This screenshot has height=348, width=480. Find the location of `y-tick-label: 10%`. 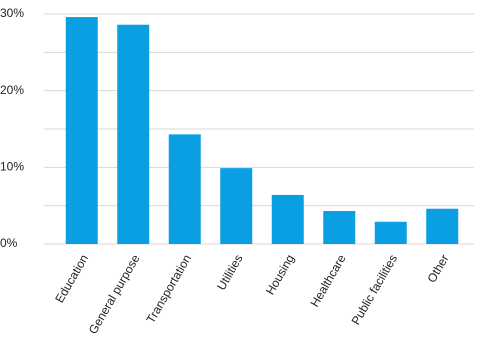

y-tick-label: 10% is located at coordinates (12, 167).